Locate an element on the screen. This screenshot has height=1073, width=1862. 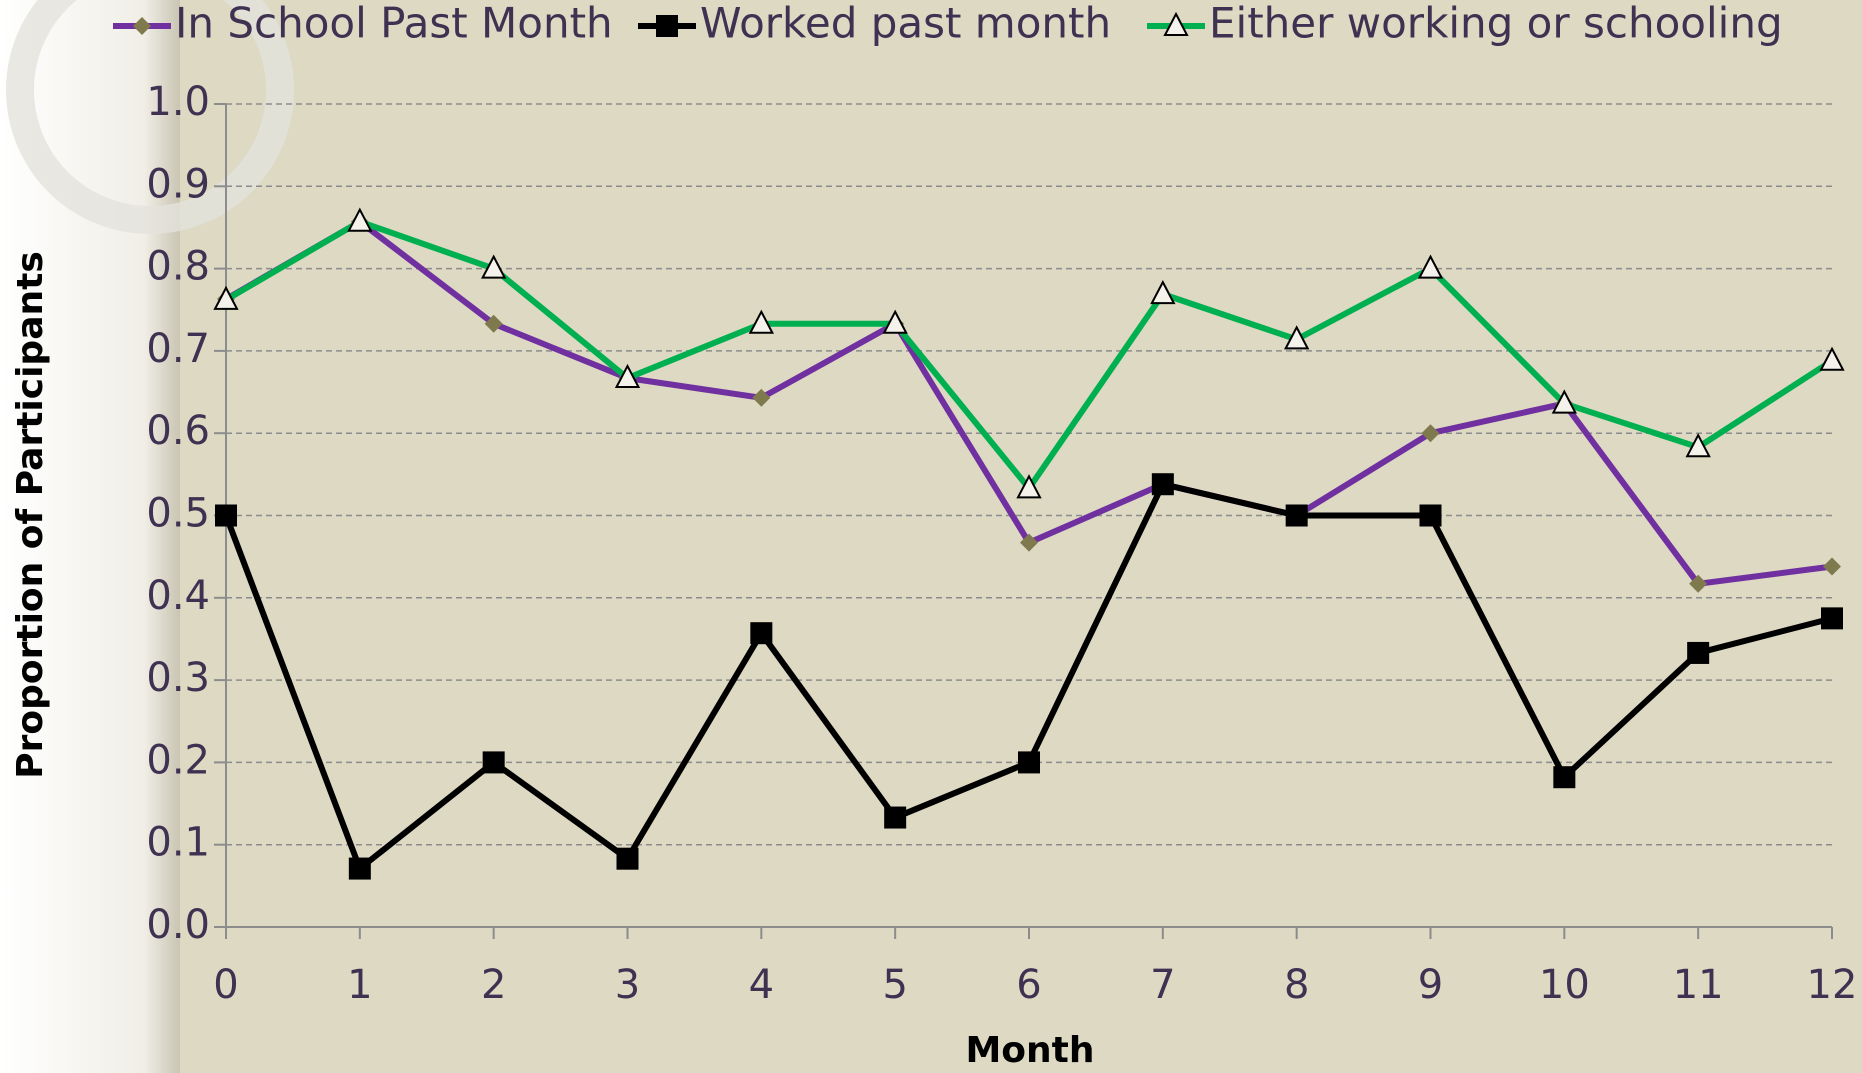
y-tick-label: 0.8 is located at coordinates (178, 267).